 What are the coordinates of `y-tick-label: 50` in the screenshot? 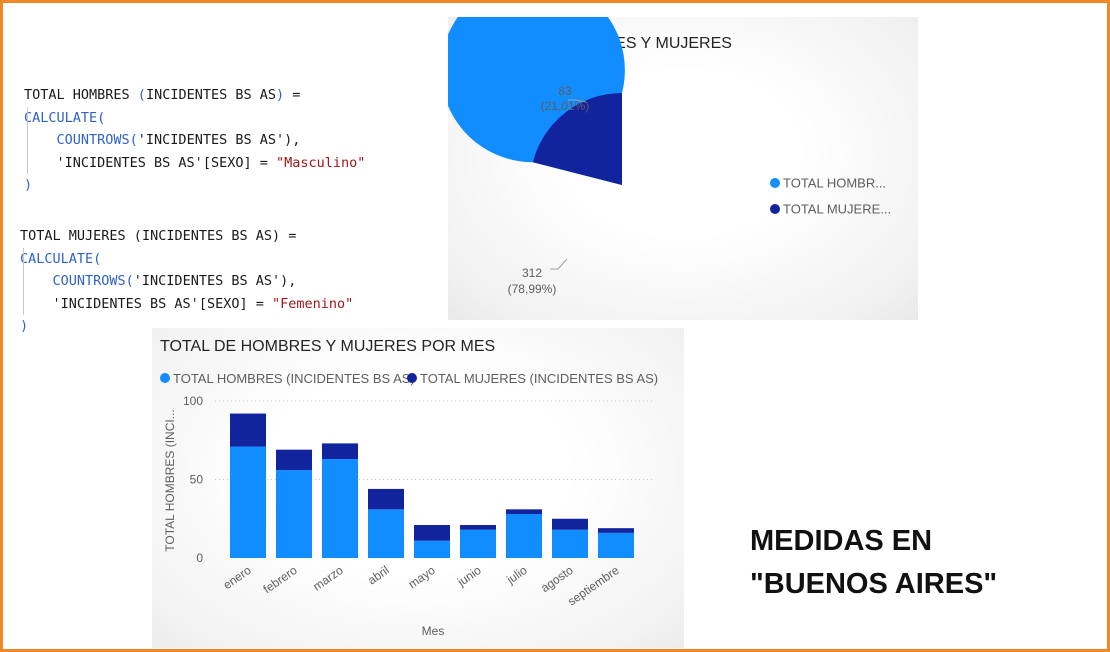 It's located at (197, 480).